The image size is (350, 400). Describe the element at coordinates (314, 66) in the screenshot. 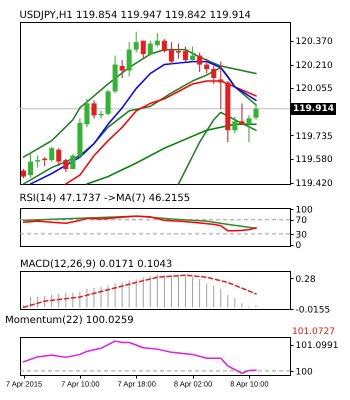

I see `y-tick-label: 120.210` at that location.